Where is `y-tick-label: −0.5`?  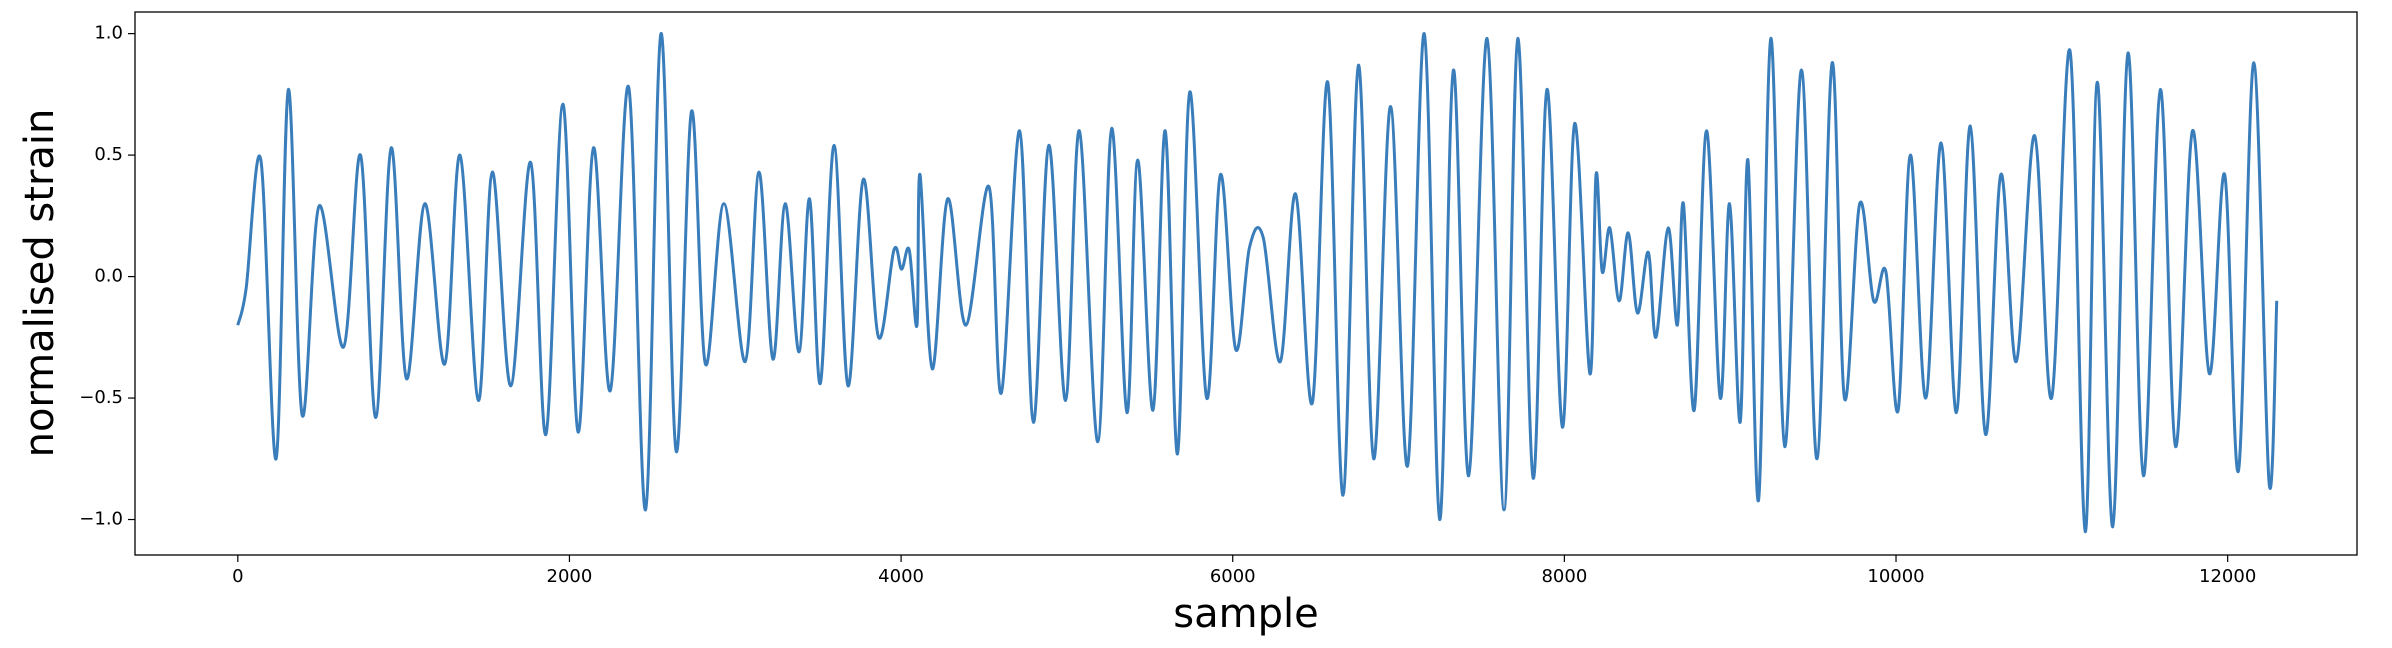
y-tick-label: −0.5 is located at coordinates (101, 397).